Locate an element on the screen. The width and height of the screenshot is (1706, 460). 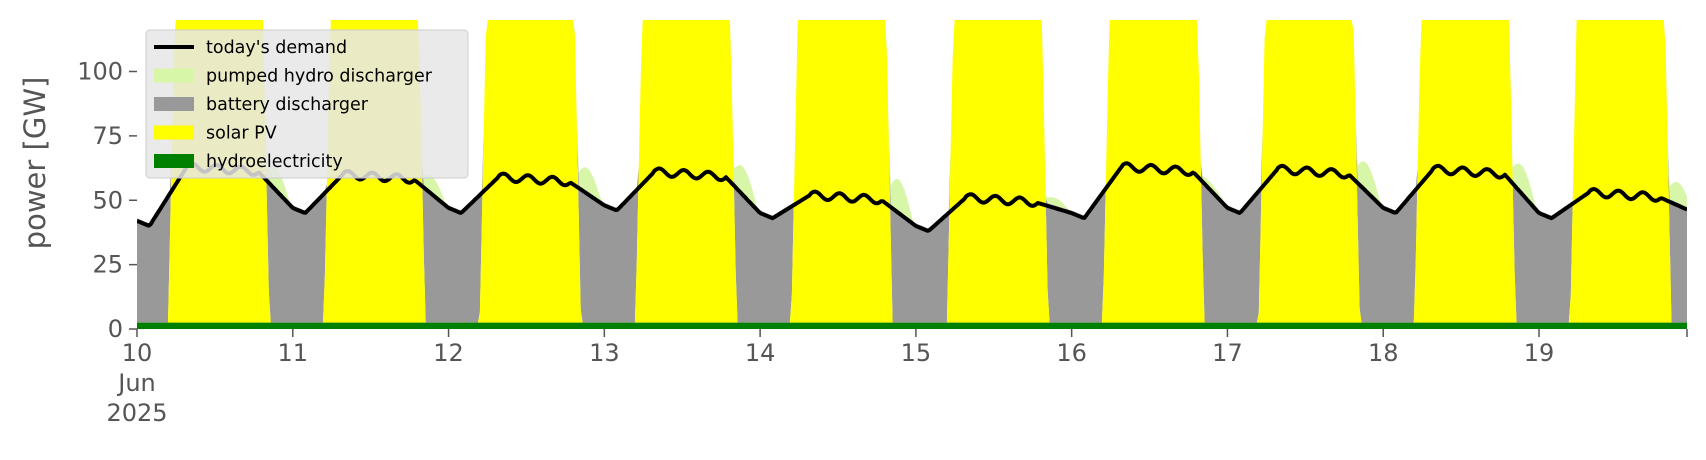
x-tick-label-14-0: 14 is located at coordinates (760, 353).